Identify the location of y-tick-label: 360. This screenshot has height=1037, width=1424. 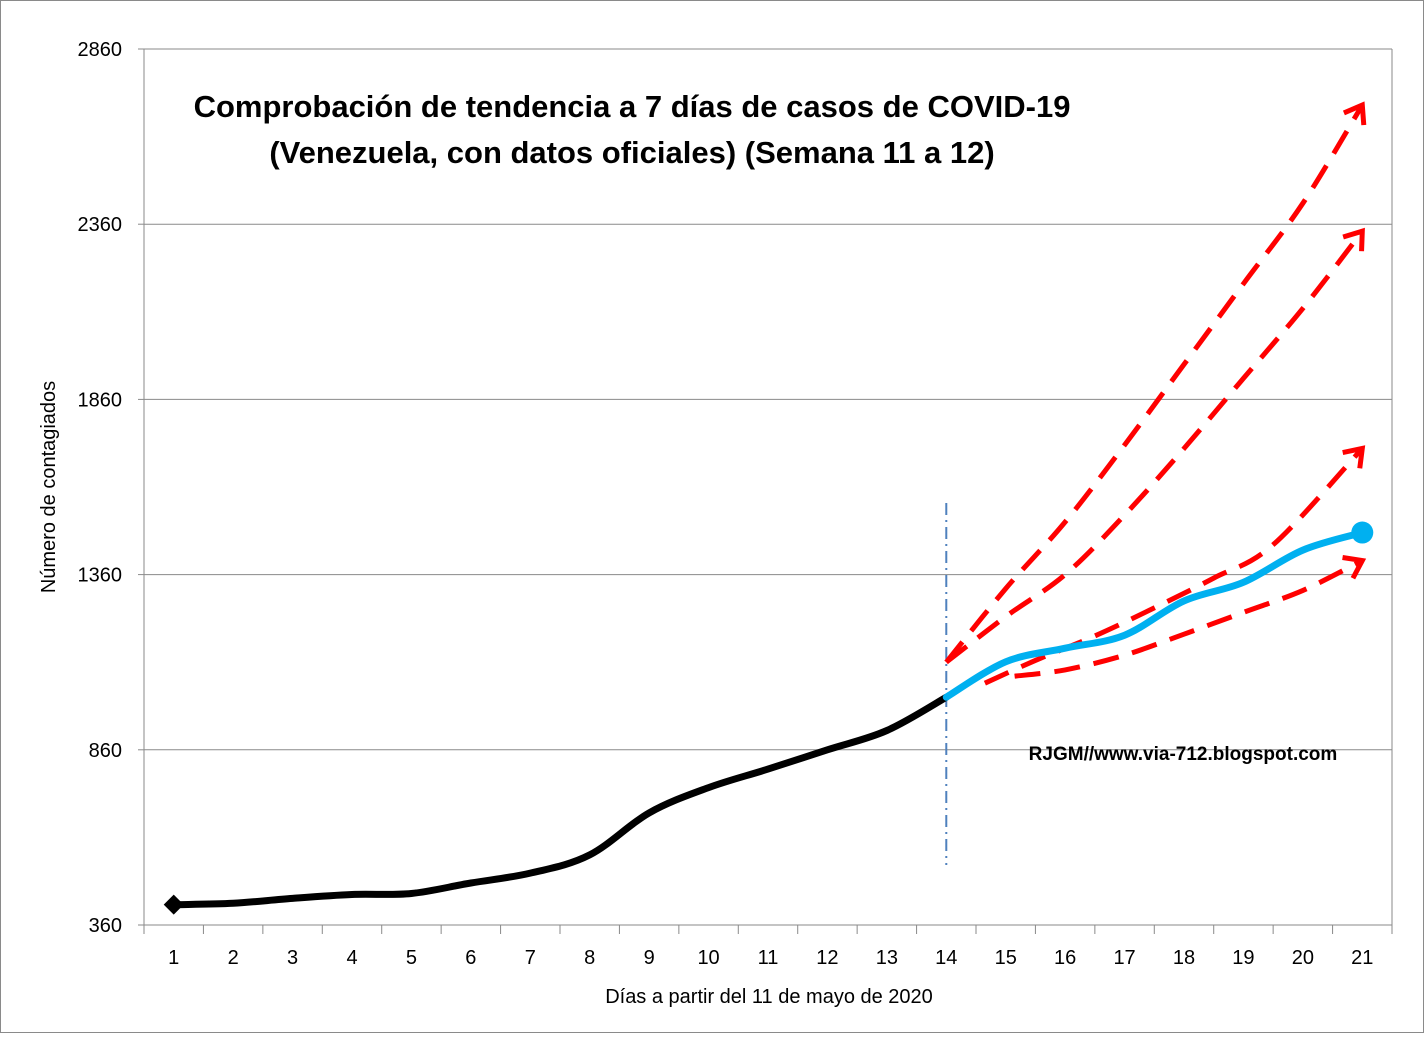
(105, 926).